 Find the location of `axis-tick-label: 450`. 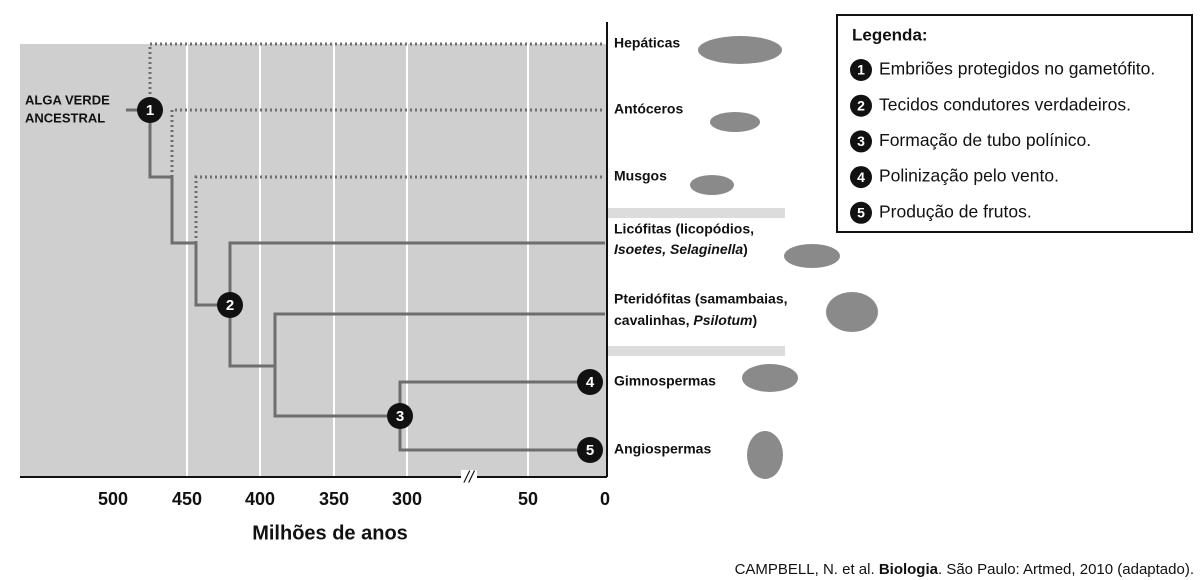

axis-tick-label: 450 is located at coordinates (187, 499).